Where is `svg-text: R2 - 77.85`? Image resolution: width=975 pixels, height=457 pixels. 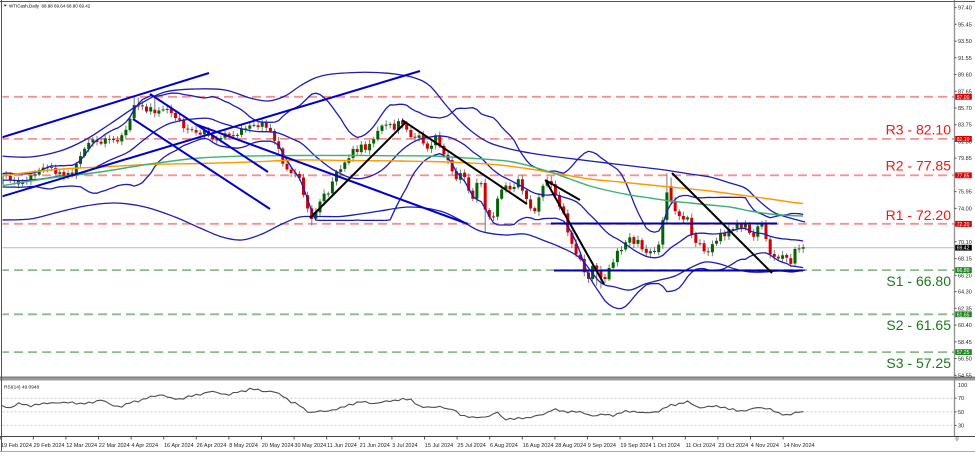 svg-text: R2 - 77.85 is located at coordinates (919, 166).